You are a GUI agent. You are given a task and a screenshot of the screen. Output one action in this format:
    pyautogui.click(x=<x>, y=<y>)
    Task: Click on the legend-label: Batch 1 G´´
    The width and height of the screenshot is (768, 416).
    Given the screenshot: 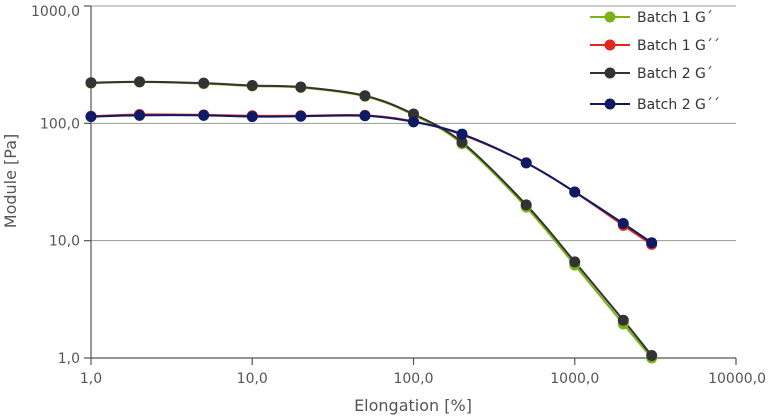 What is the action you would take?
    pyautogui.click(x=678, y=46)
    